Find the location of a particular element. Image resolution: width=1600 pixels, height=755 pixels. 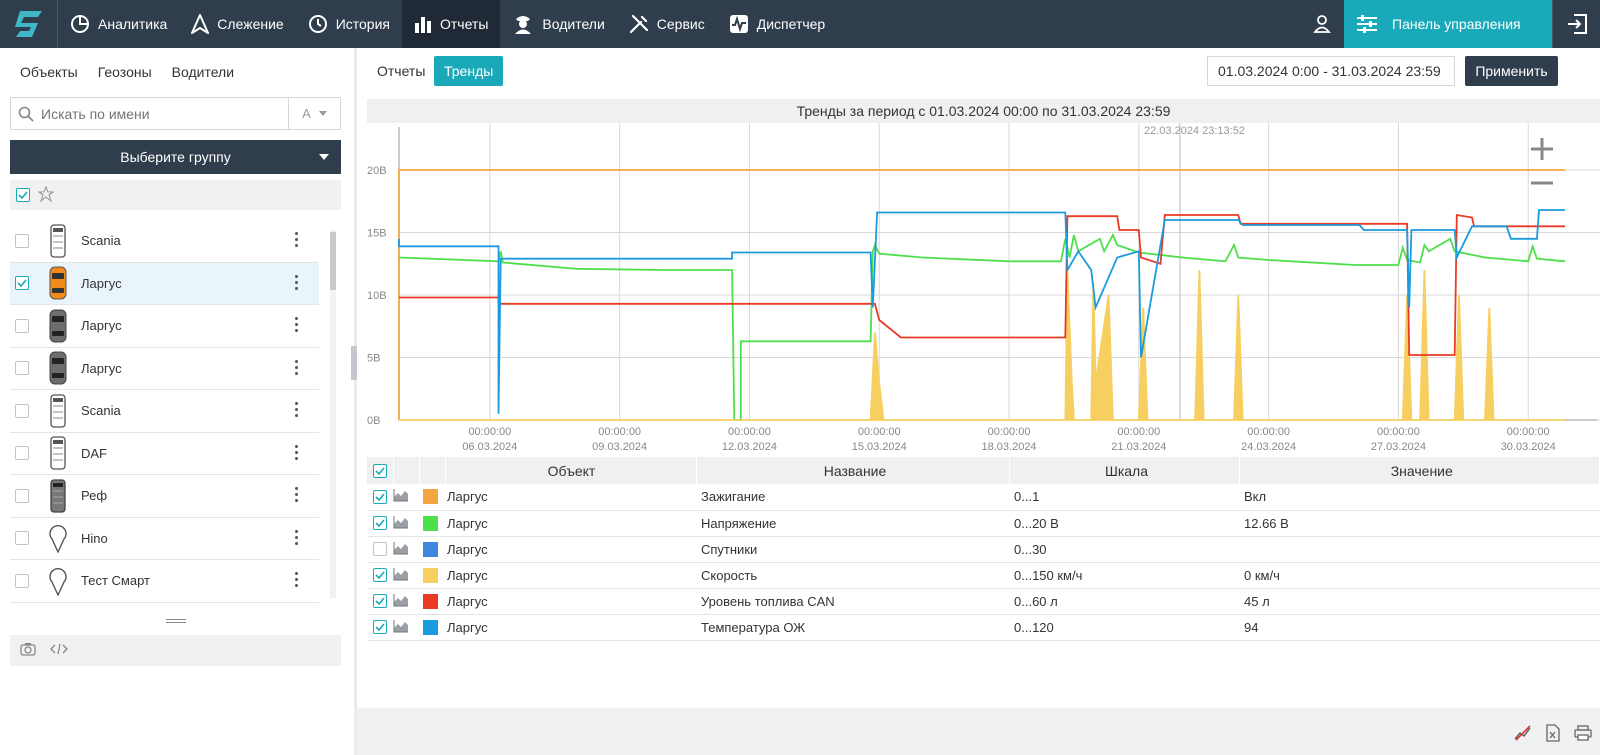

zoom-out-icon is located at coordinates (1542, 183).